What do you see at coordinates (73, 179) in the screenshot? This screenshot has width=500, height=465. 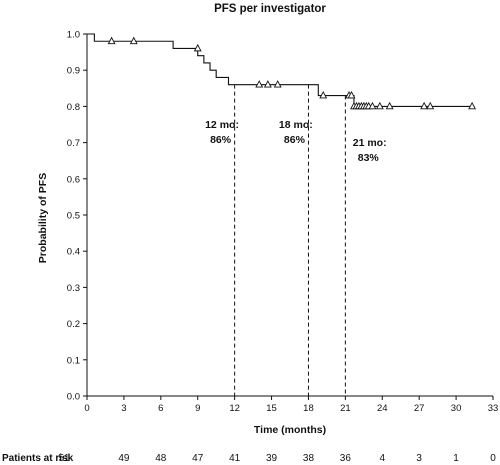 I see `y-tick-label: 0.6` at bounding box center [73, 179].